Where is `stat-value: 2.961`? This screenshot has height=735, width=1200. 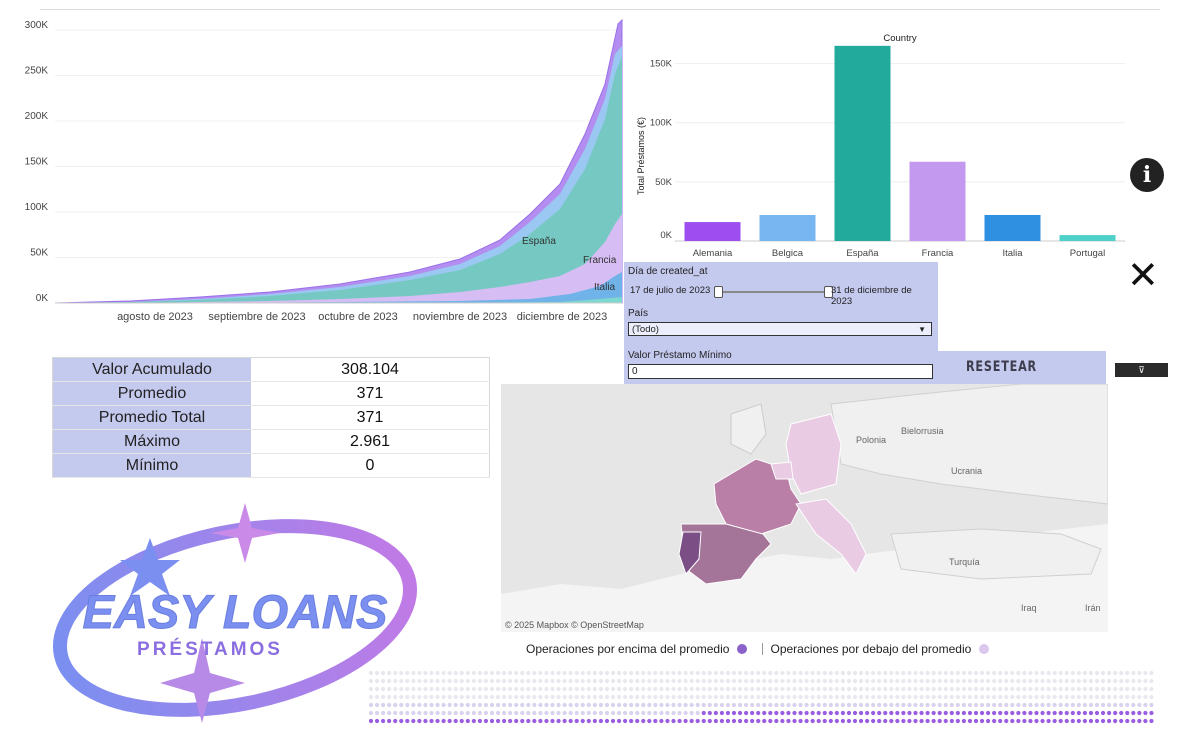
stat-value: 2.961 is located at coordinates (370, 441).